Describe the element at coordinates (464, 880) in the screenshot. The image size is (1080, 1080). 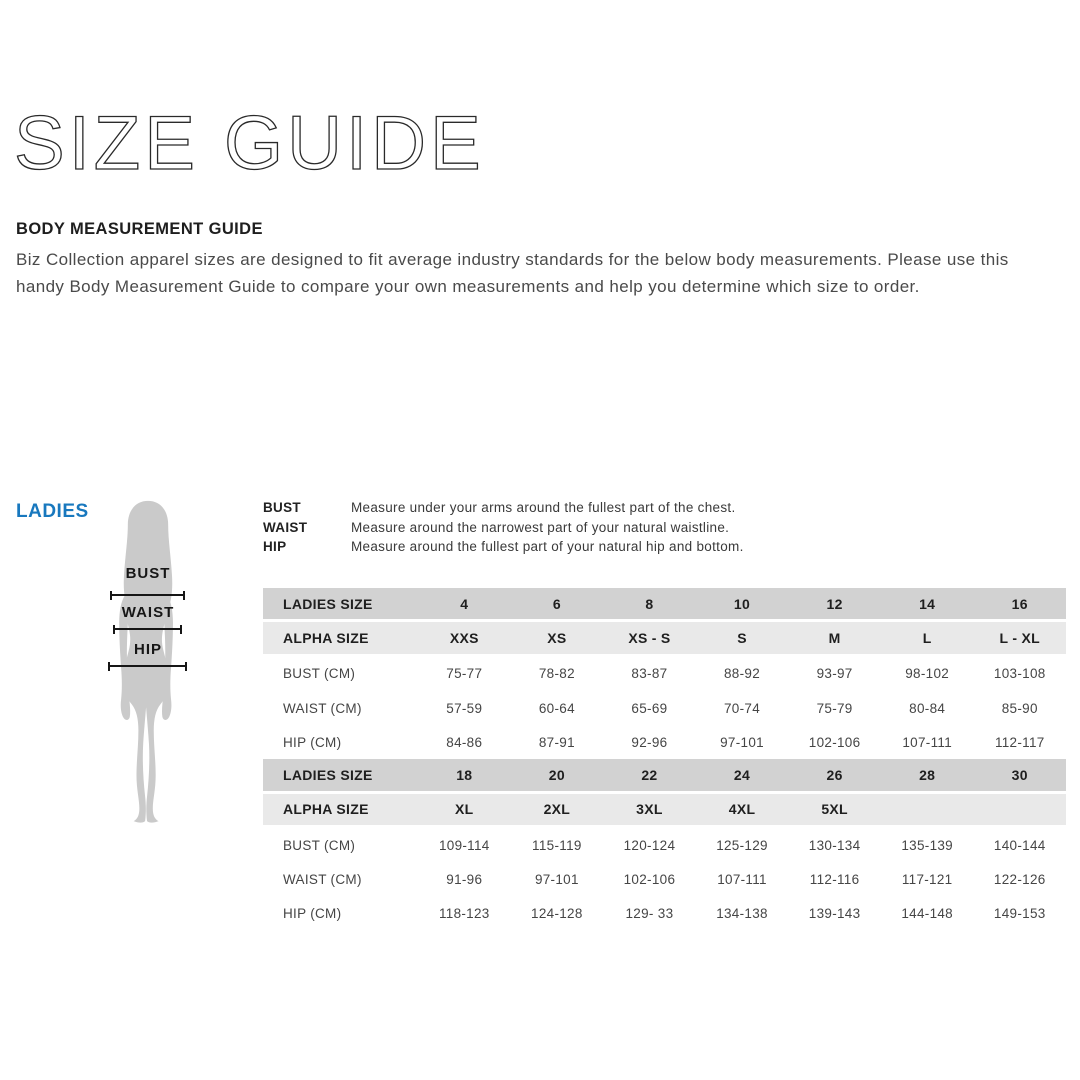
I see `cell-value: 91-96` at that location.